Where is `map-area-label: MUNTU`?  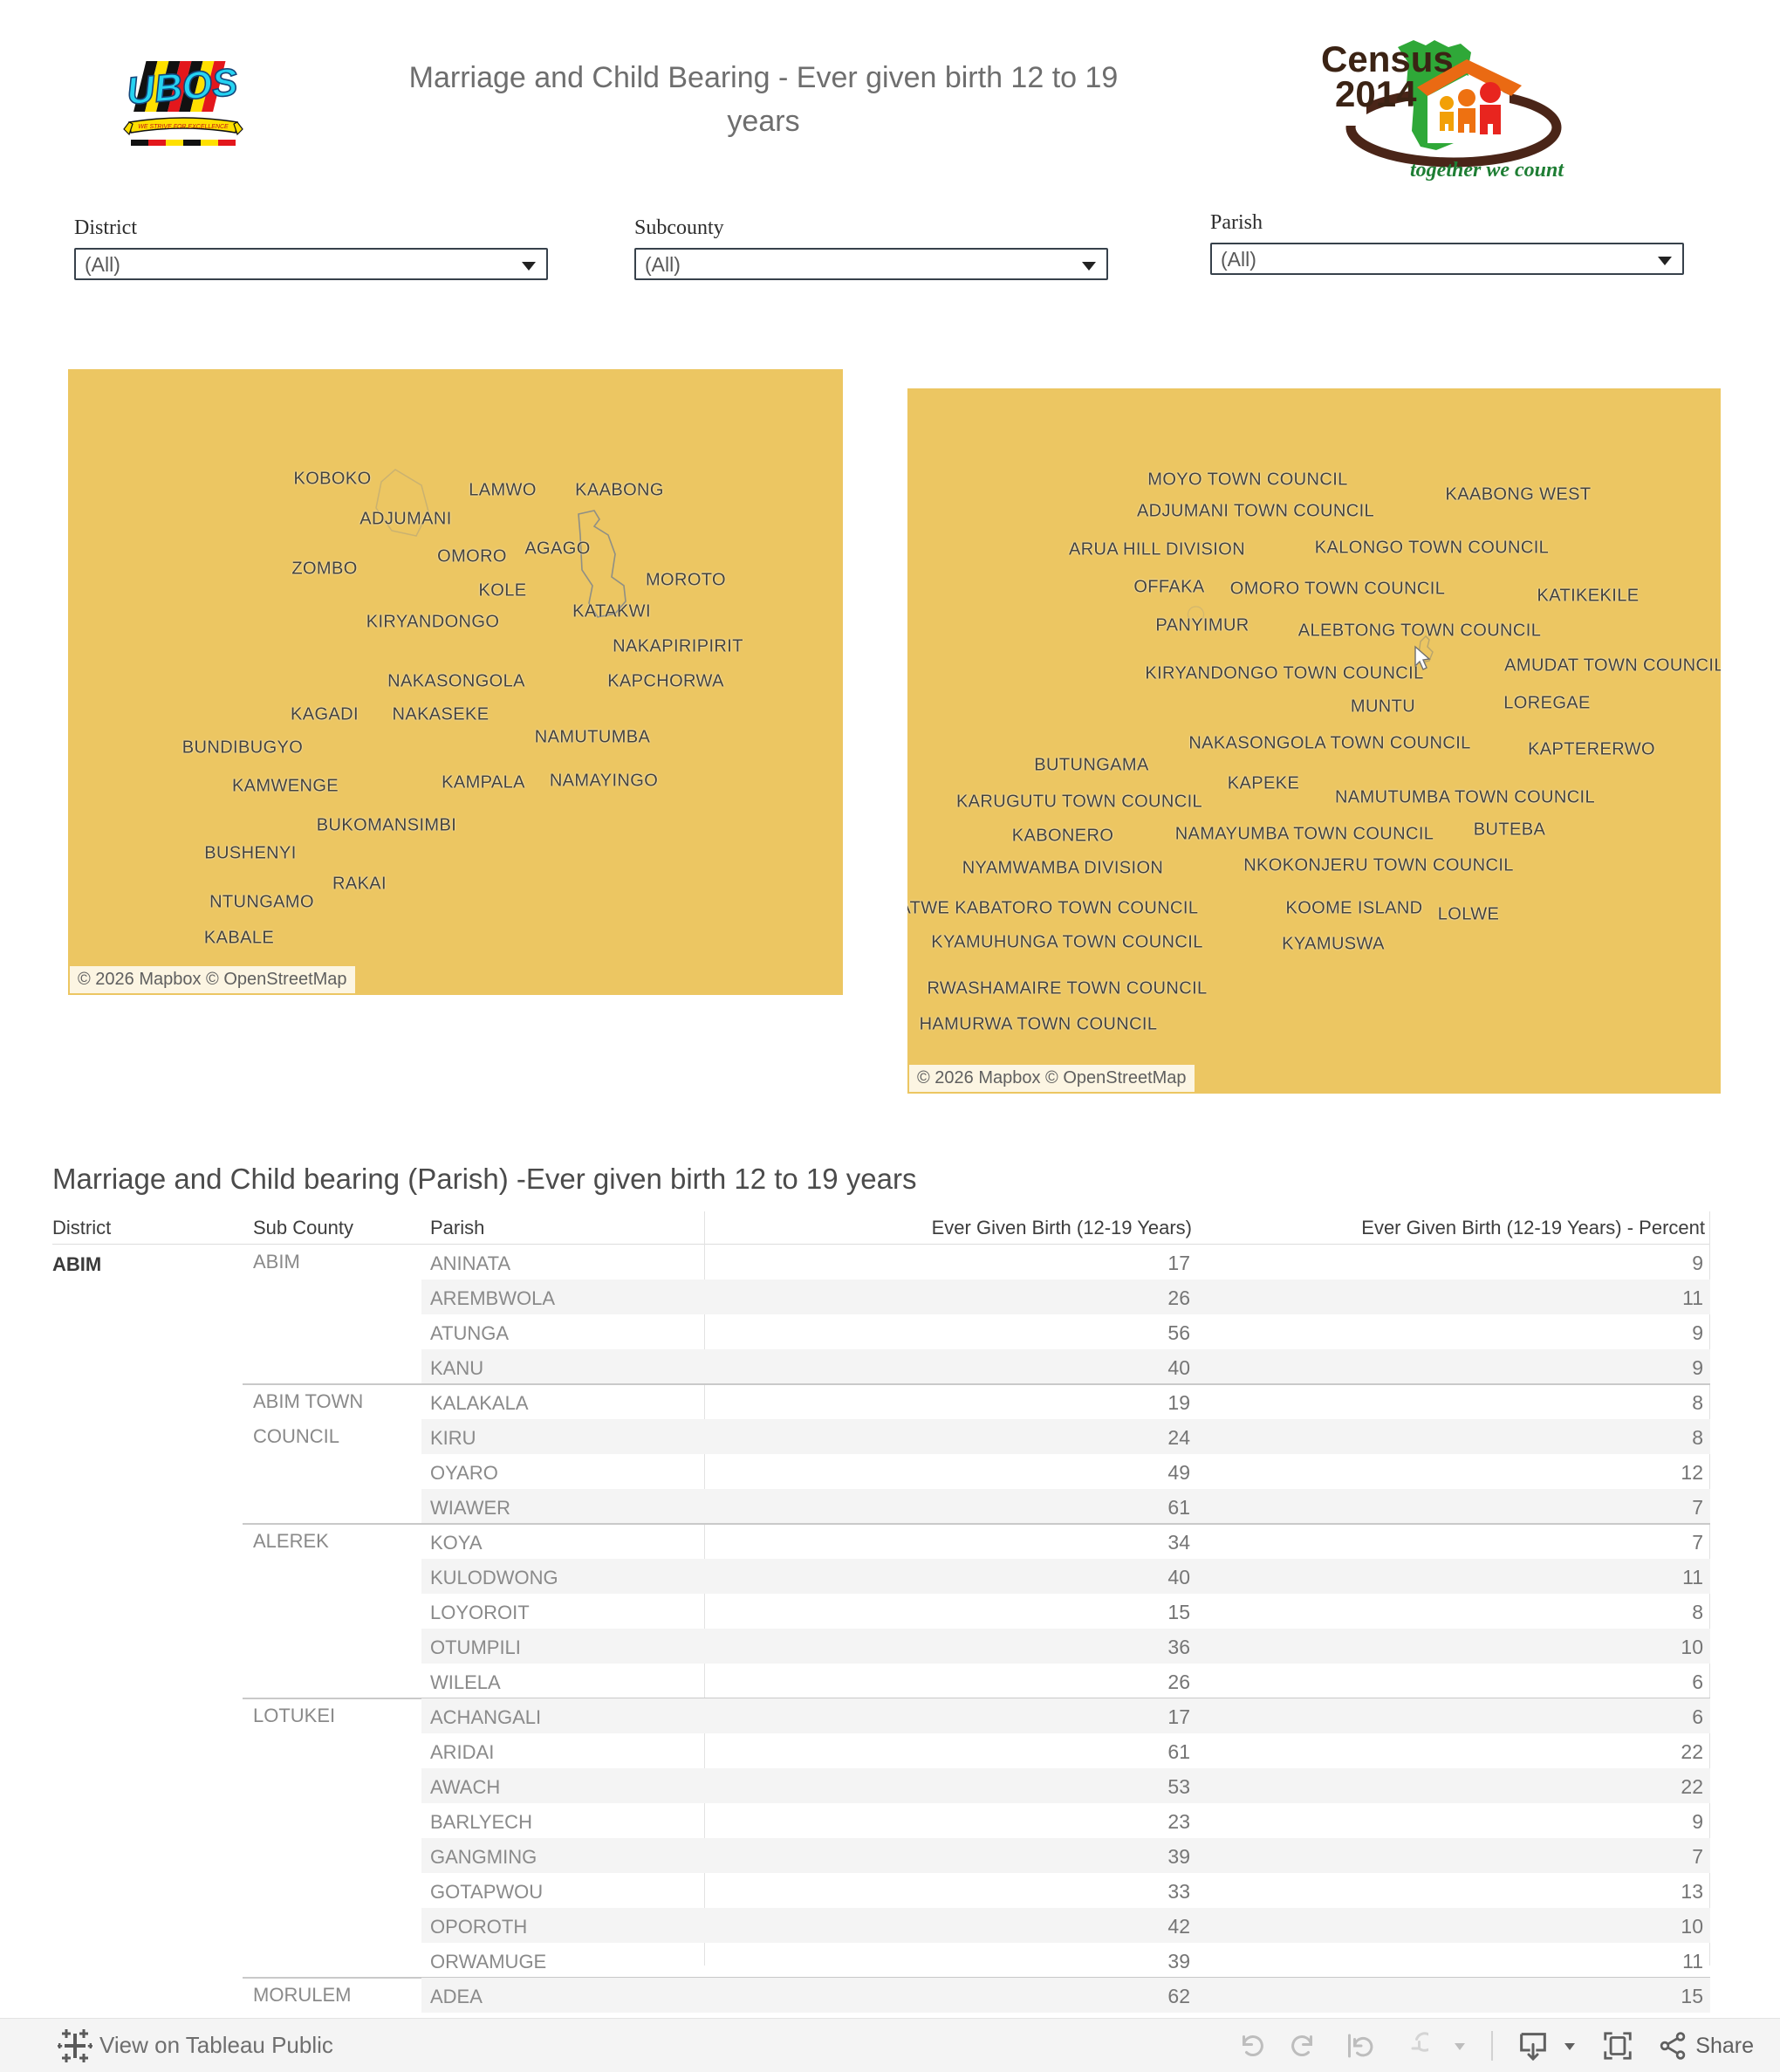
map-area-label: MUNTU is located at coordinates (1383, 706).